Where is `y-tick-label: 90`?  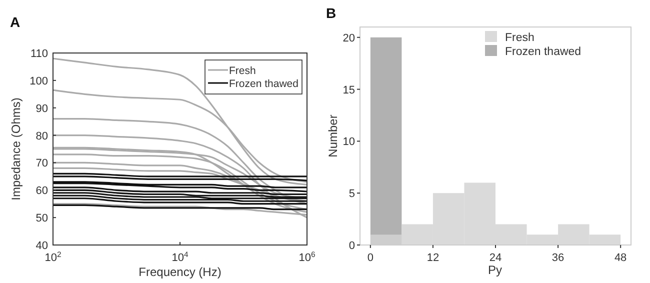
y-tick-label: 90 is located at coordinates (42, 108).